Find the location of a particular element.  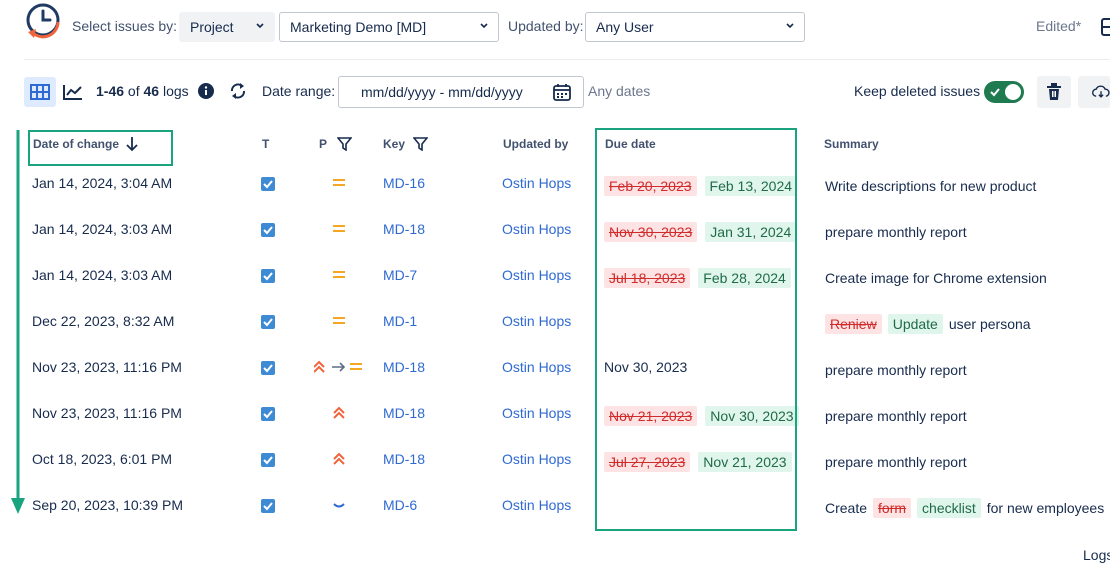

info-icon is located at coordinates (206, 91).